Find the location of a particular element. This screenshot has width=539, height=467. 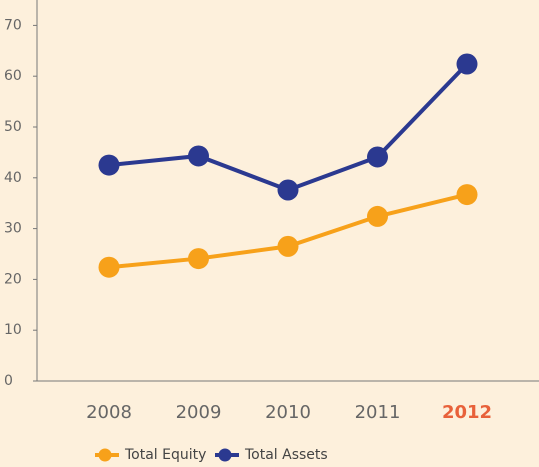

x-tick-label: 2009 is located at coordinates (199, 412).